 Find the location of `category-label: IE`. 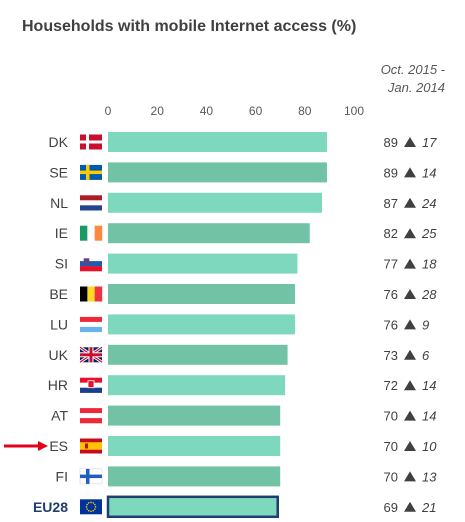

category-label: IE is located at coordinates (61, 233).